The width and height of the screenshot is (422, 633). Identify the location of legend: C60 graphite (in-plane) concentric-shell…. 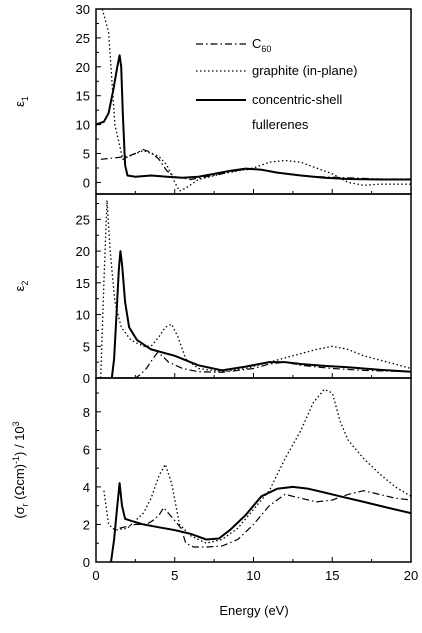
(277, 84).